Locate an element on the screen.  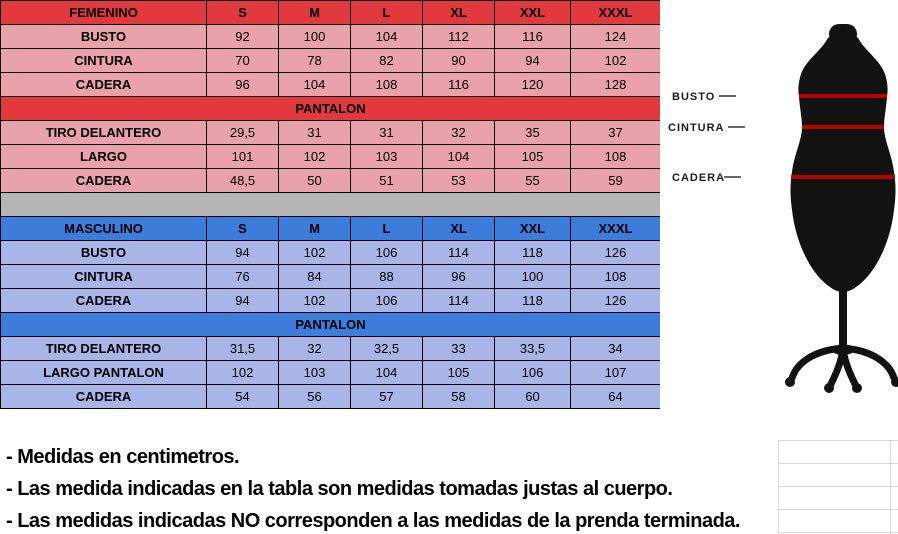
mannequin-leg-right is located at coordinates (868, 363).